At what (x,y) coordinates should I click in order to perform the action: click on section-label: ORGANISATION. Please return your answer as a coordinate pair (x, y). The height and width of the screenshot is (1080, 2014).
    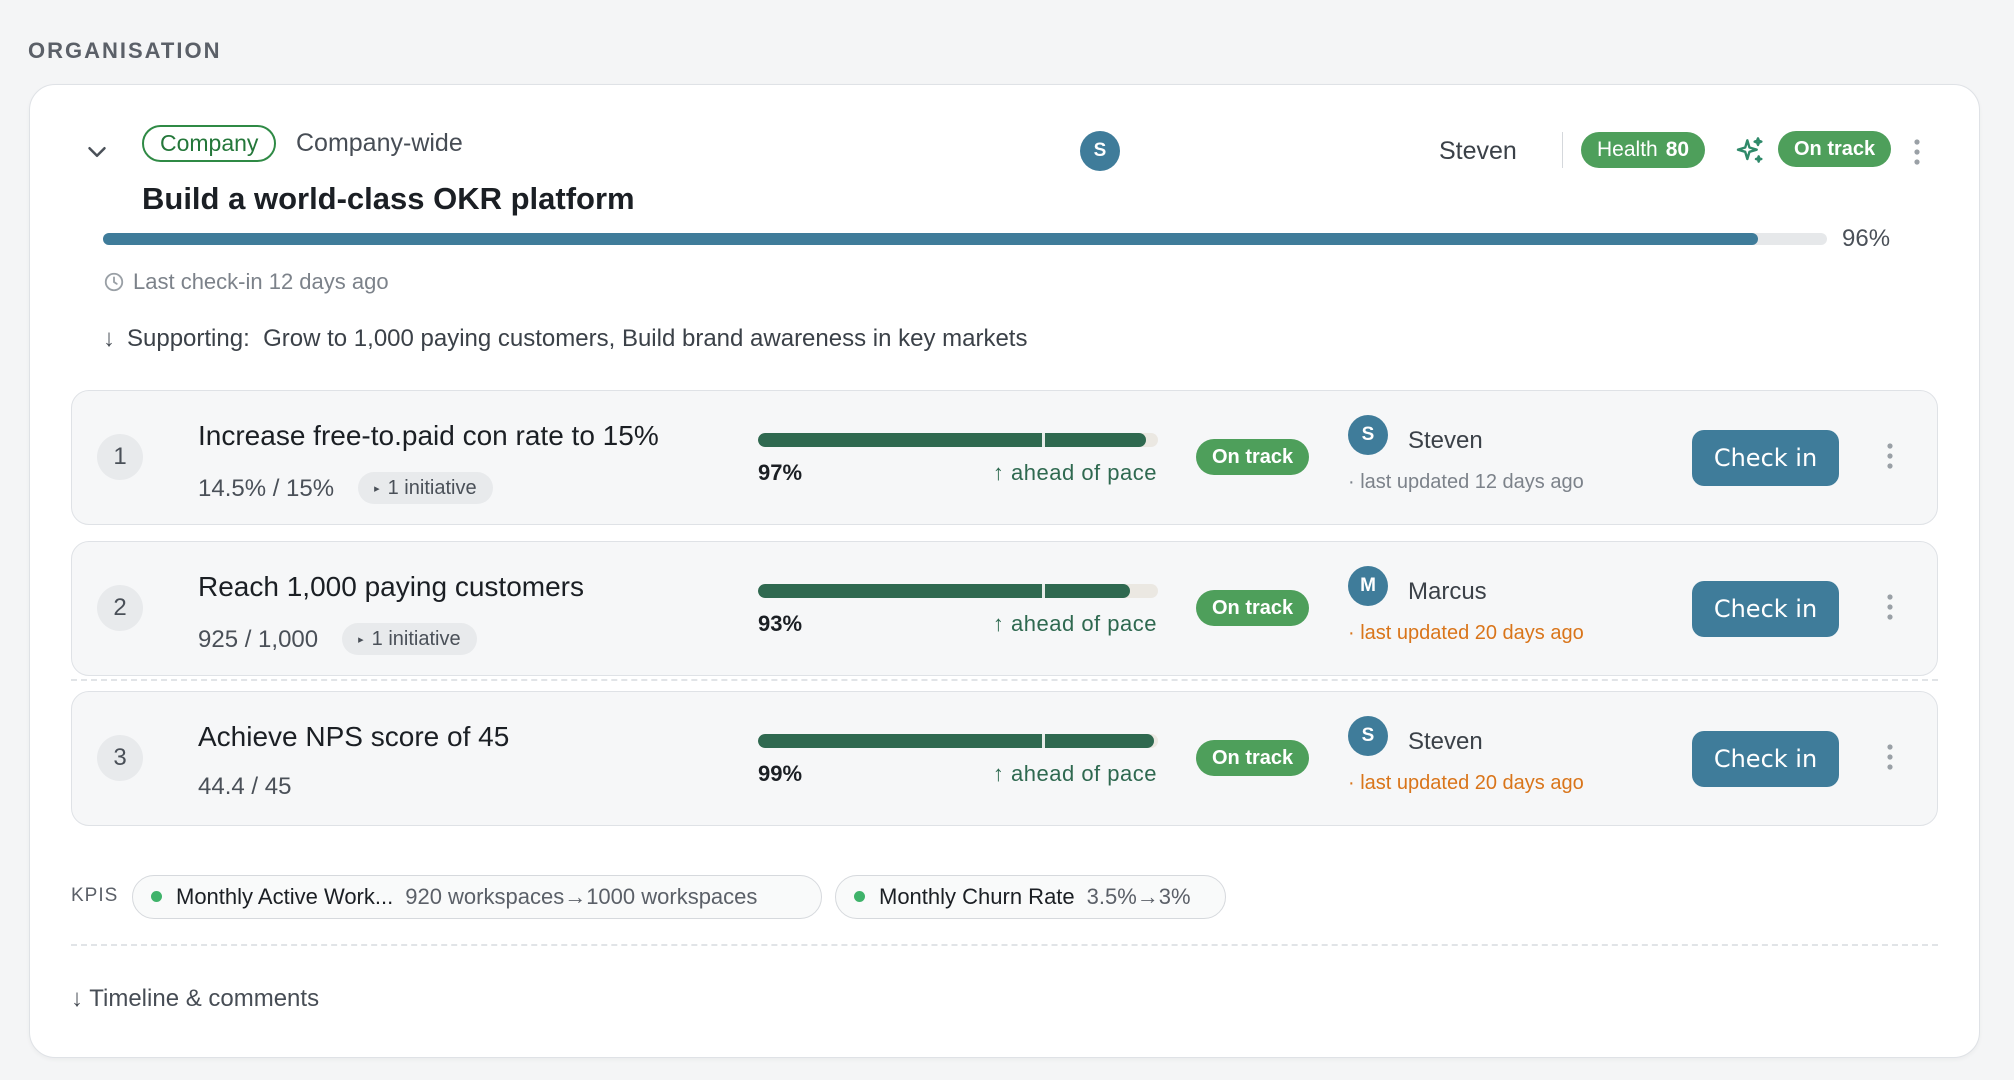
    Looking at the image, I should click on (125, 50).